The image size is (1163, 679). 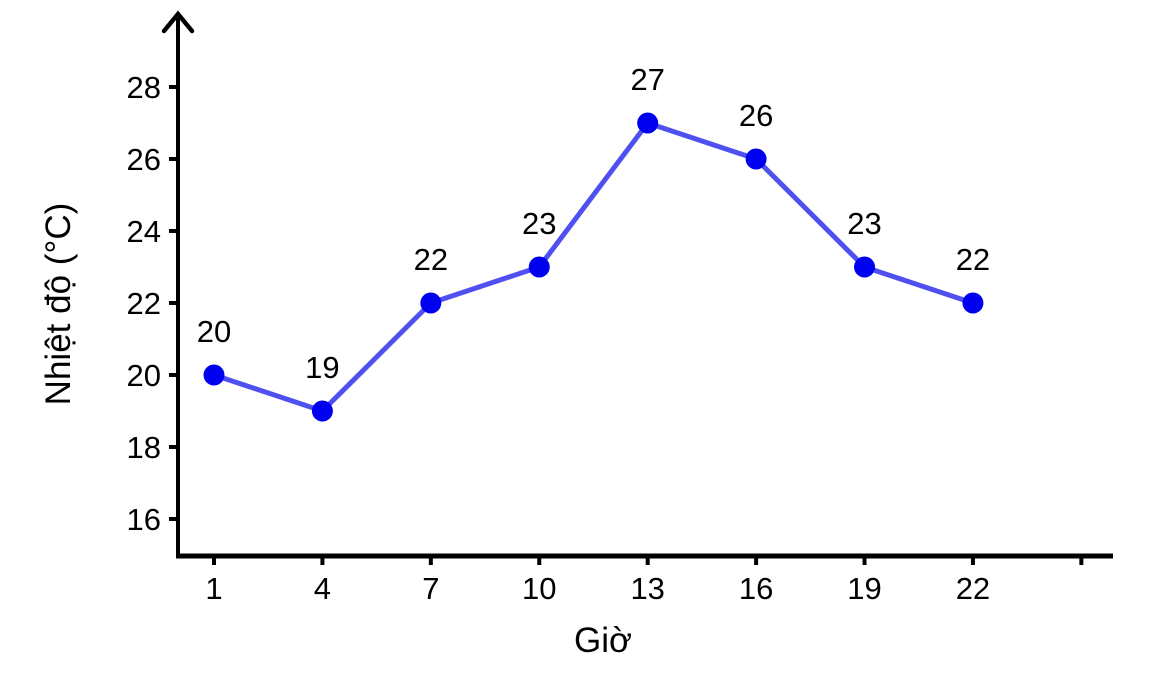 I want to click on y-tick-label: 18, so click(x=144, y=447).